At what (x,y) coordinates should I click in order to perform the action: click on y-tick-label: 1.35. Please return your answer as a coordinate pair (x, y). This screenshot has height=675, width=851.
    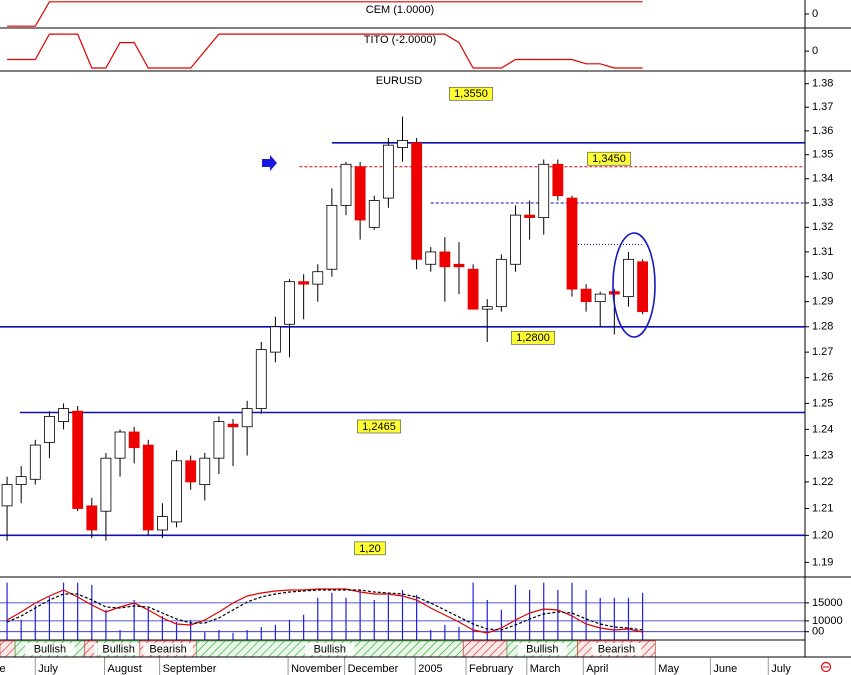
    Looking at the image, I should click on (822, 155).